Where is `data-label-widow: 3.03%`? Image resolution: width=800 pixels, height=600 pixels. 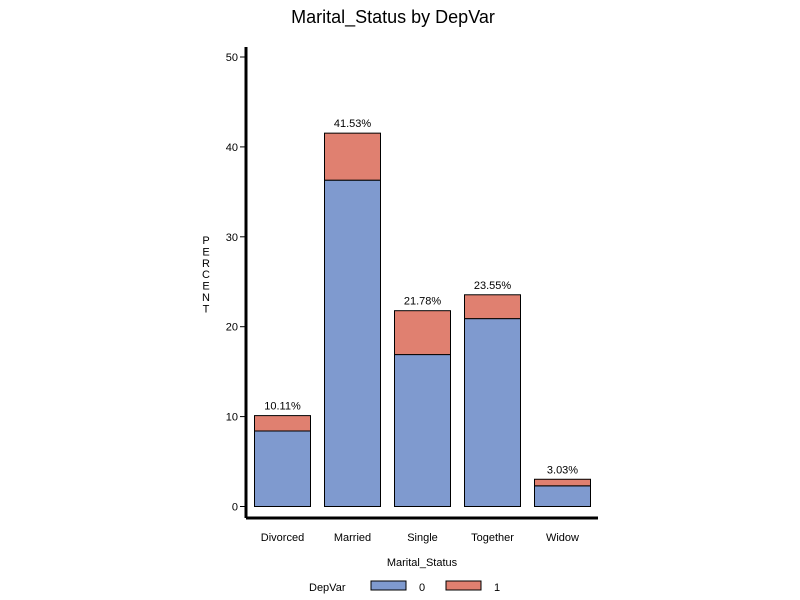
data-label-widow: 3.03% is located at coordinates (562, 470).